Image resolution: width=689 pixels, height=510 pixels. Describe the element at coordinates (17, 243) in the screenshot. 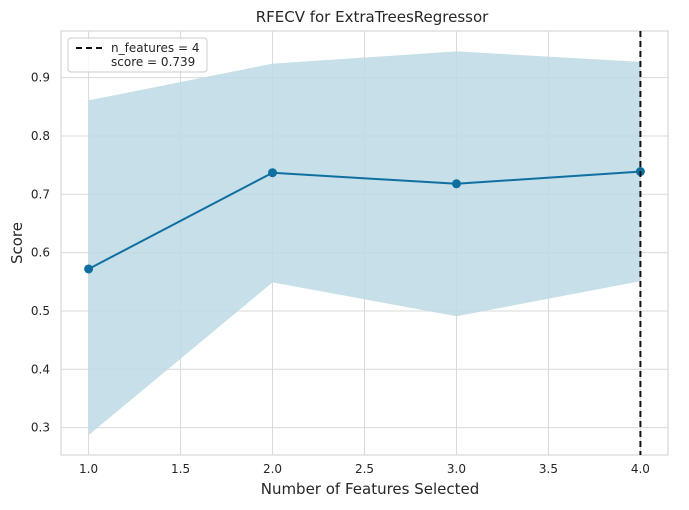

I see `y-axis-label: Score` at that location.